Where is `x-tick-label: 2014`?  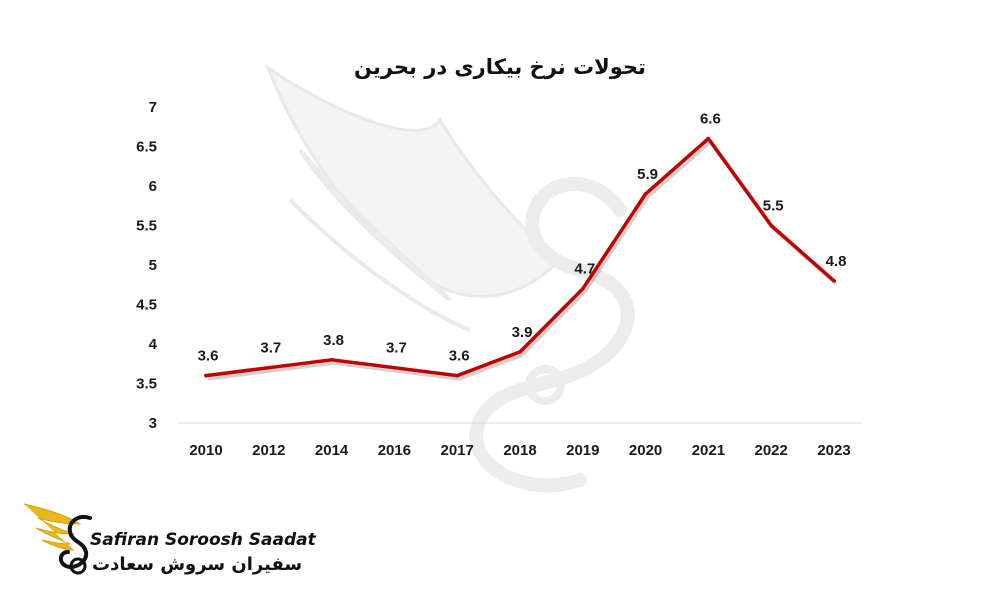 x-tick-label: 2014 is located at coordinates (332, 450).